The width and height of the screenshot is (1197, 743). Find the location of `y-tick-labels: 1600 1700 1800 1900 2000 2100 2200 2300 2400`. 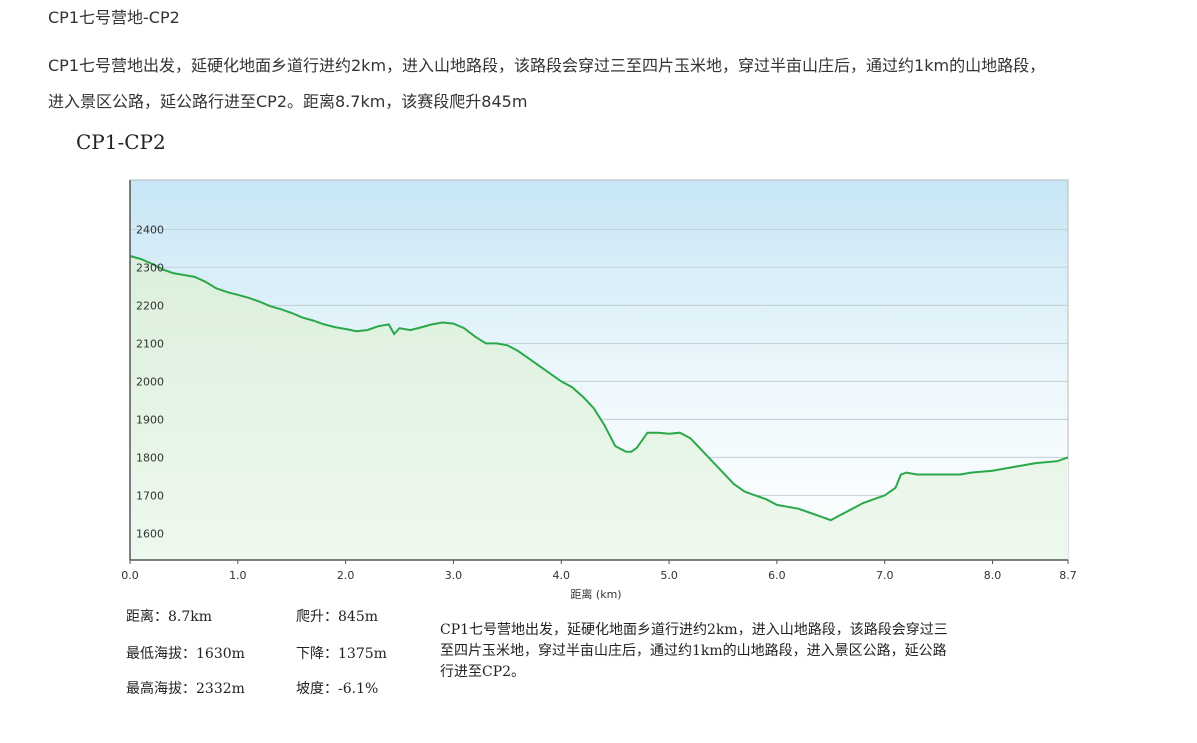

y-tick-labels: 1600 1700 1800 1900 2000 2100 2200 2300 2400 is located at coordinates (150, 381).